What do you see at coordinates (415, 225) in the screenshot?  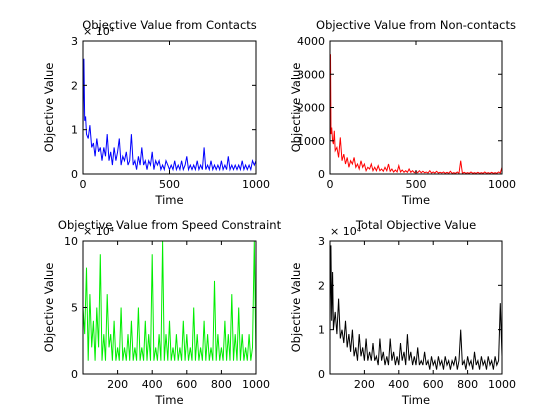 I see `subplot-title: Total Objective Value` at bounding box center [415, 225].